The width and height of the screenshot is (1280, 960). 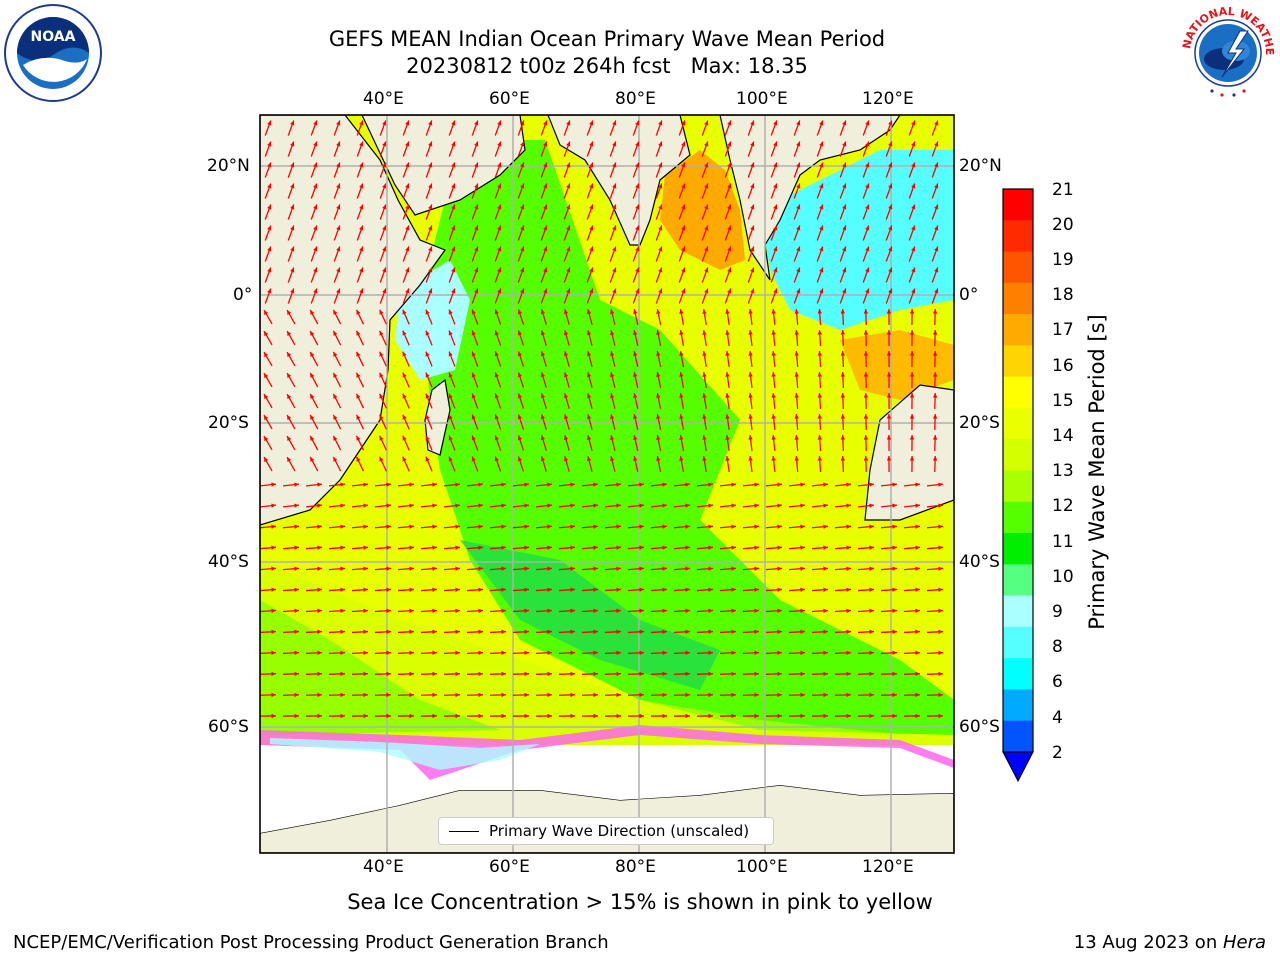 I want to click on lon-tick-bottom-100e: 100°E, so click(x=762, y=867).